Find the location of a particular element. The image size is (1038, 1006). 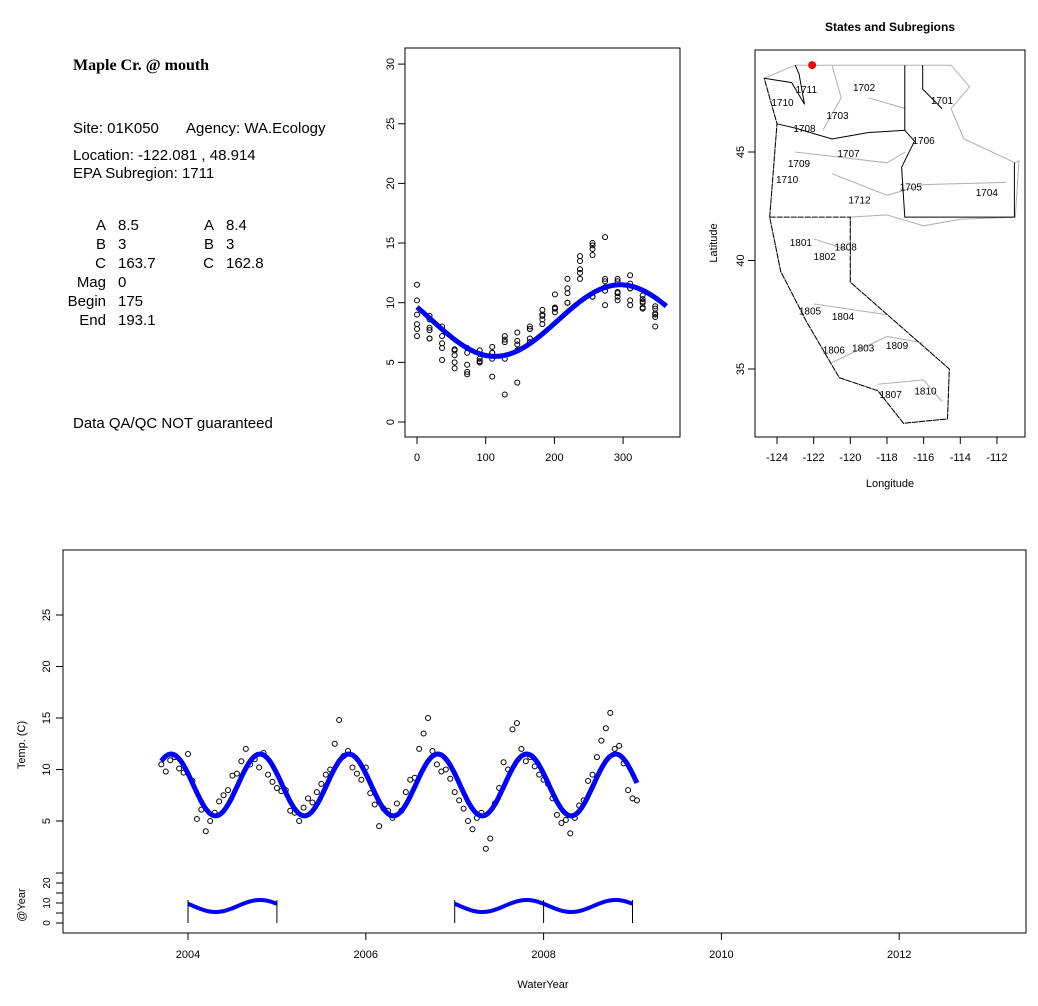

subregion-label: 1706 is located at coordinates (924, 141).